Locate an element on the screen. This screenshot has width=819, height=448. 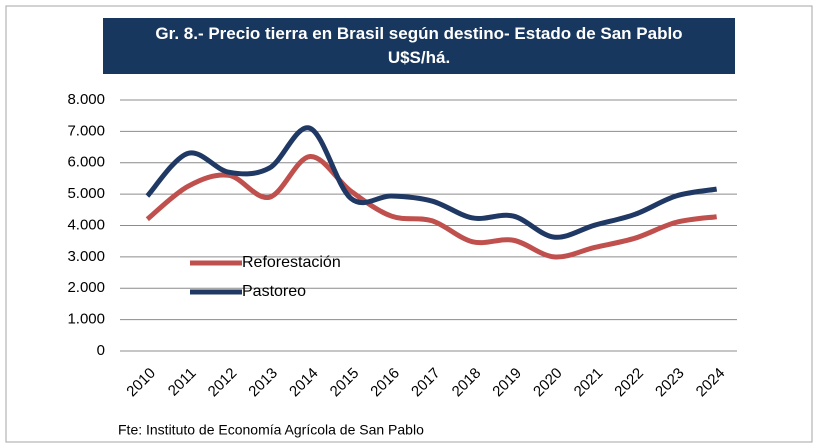
y-tick-label: 3.000 is located at coordinates (86, 256).